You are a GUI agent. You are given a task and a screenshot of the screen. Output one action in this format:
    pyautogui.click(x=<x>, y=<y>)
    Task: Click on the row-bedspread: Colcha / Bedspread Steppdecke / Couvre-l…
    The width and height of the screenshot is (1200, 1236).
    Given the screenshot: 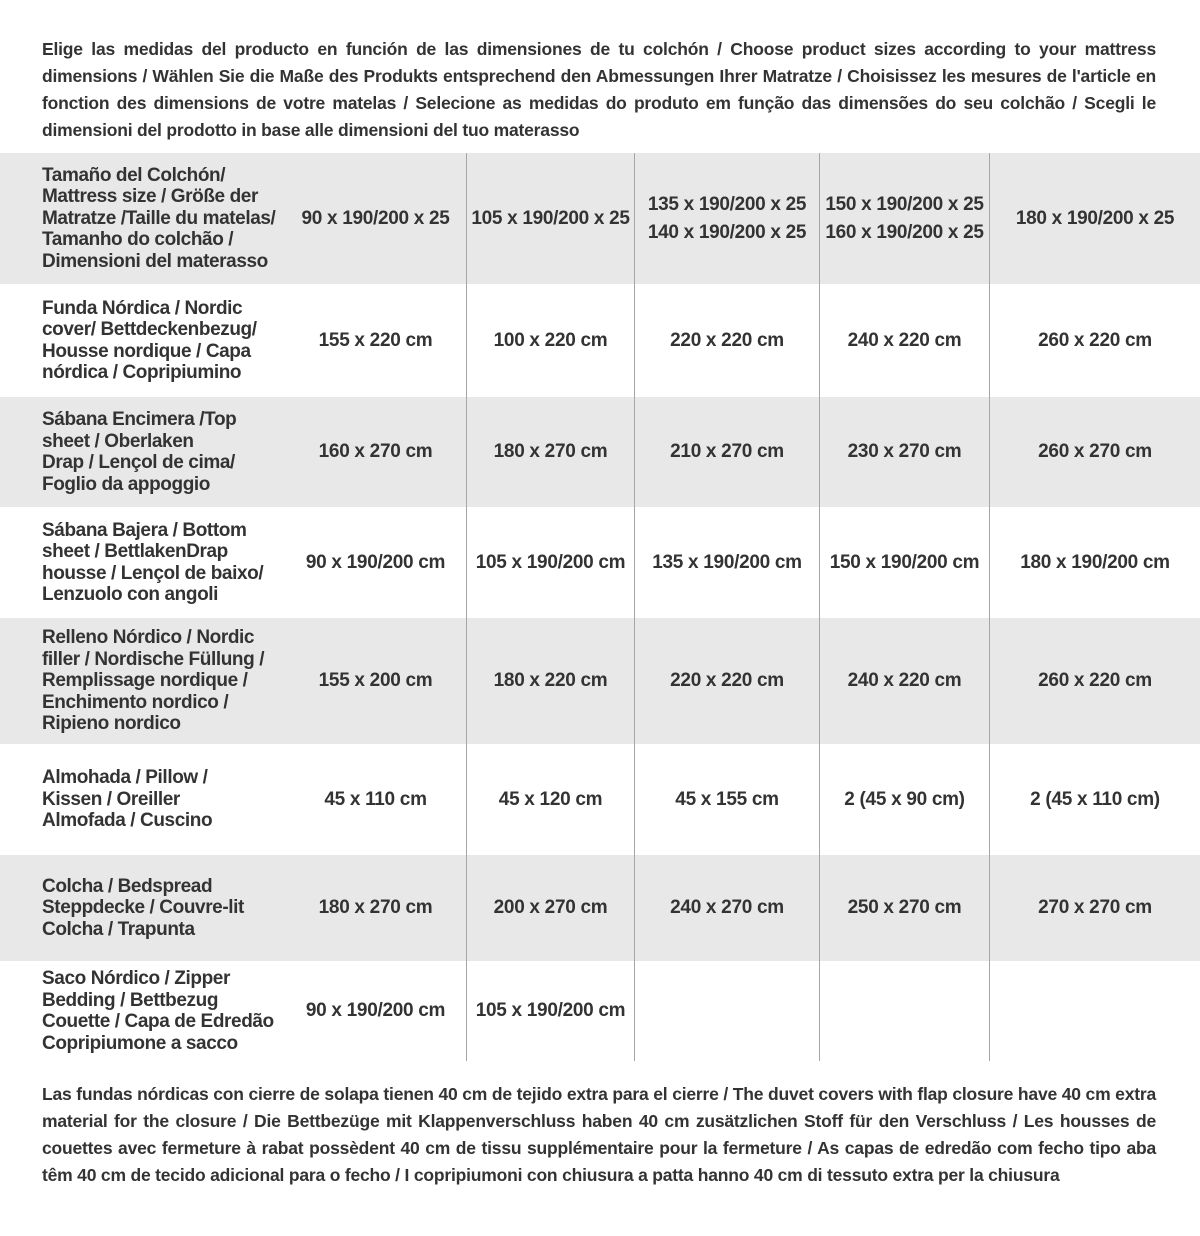 What is the action you would take?
    pyautogui.click(x=600, y=908)
    